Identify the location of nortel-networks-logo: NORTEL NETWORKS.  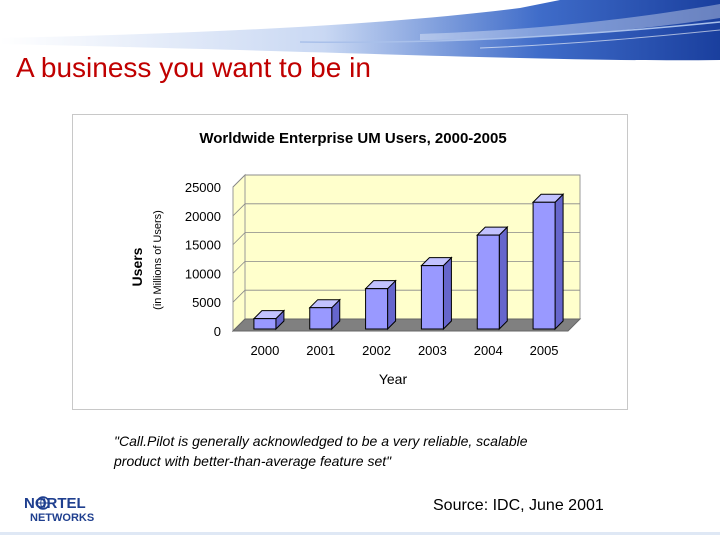
(59, 509).